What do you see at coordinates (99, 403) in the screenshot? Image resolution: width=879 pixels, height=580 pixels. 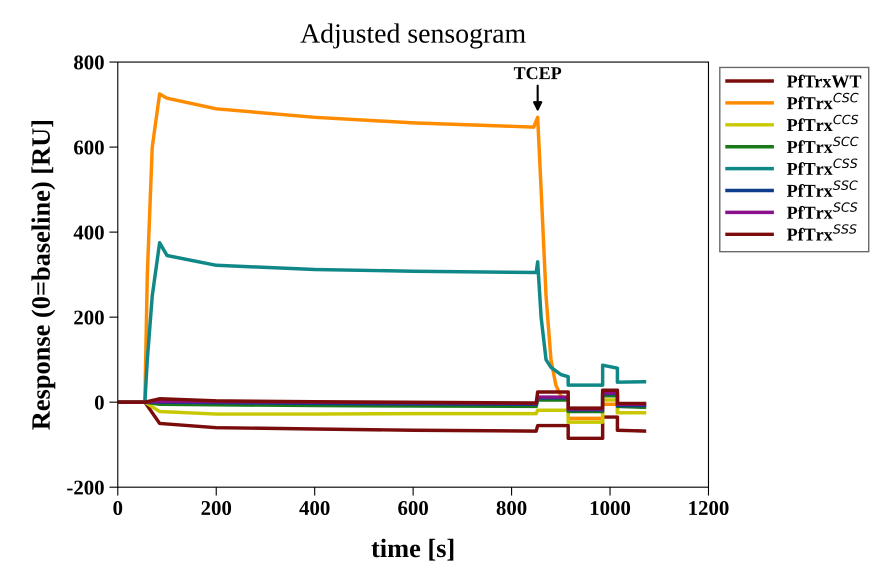 I see `y-tick-label: 0` at bounding box center [99, 403].